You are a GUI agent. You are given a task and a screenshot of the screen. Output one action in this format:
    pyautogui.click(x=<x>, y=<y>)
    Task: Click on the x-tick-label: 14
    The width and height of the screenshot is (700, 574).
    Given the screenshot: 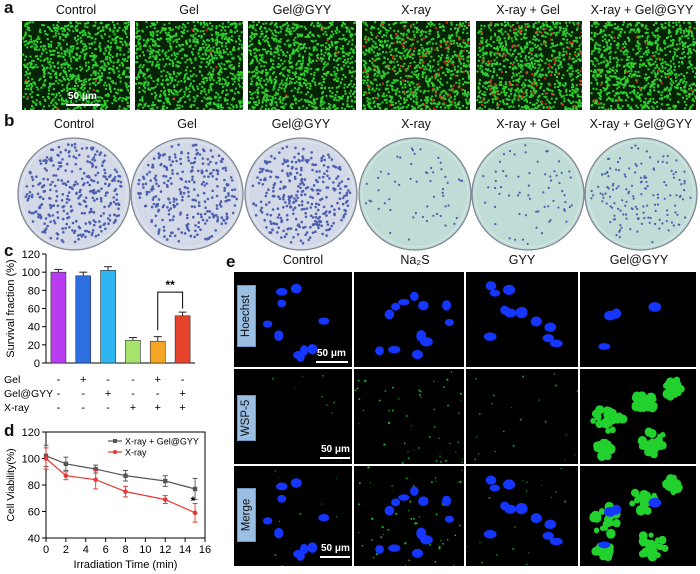 What is the action you would take?
    pyautogui.click(x=185, y=550)
    